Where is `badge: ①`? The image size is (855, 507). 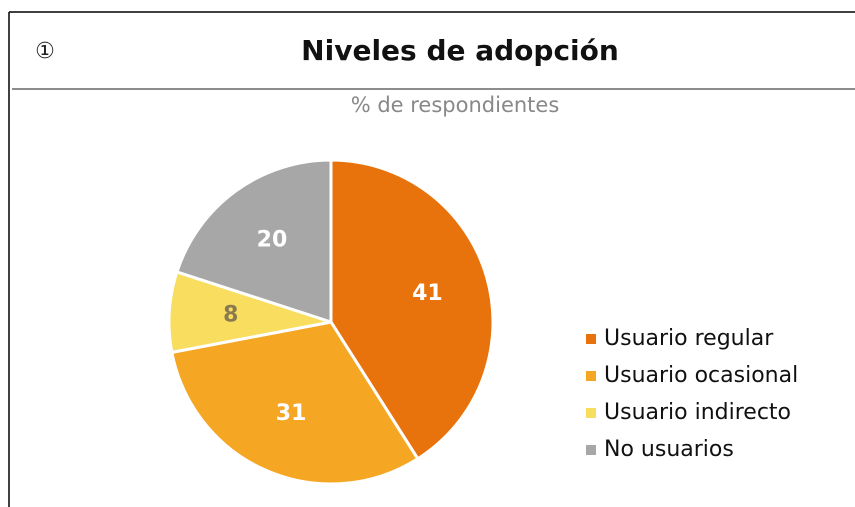 badge: ① is located at coordinates (45, 51).